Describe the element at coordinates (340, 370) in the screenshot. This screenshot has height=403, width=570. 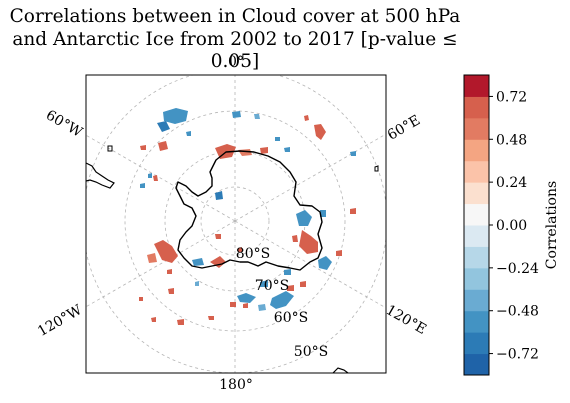
I see `new-zealand-coastline` at that location.